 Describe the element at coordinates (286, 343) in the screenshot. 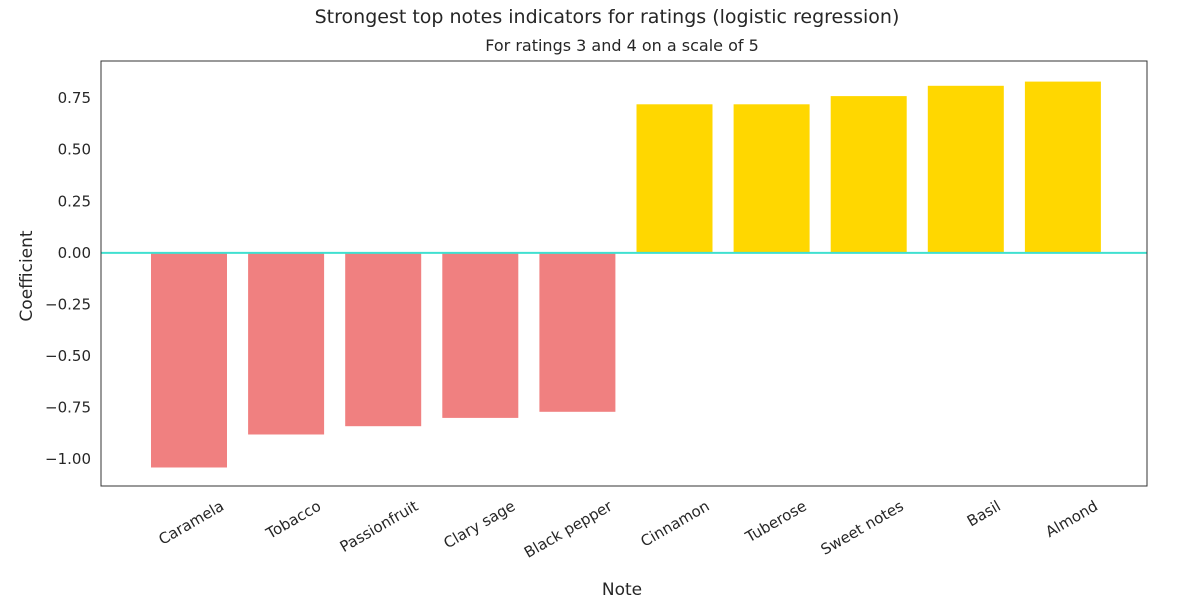

I see `bar-tobacco` at that location.